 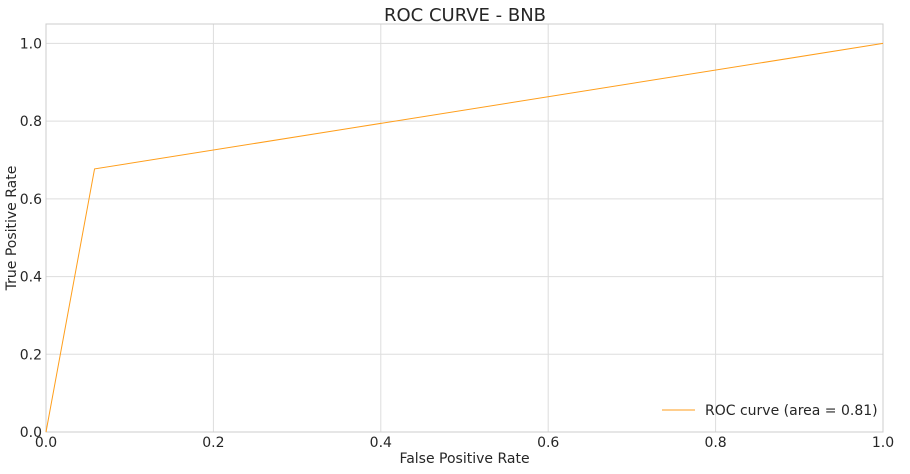 I want to click on x-tick-label: 0.2, so click(x=213, y=443).